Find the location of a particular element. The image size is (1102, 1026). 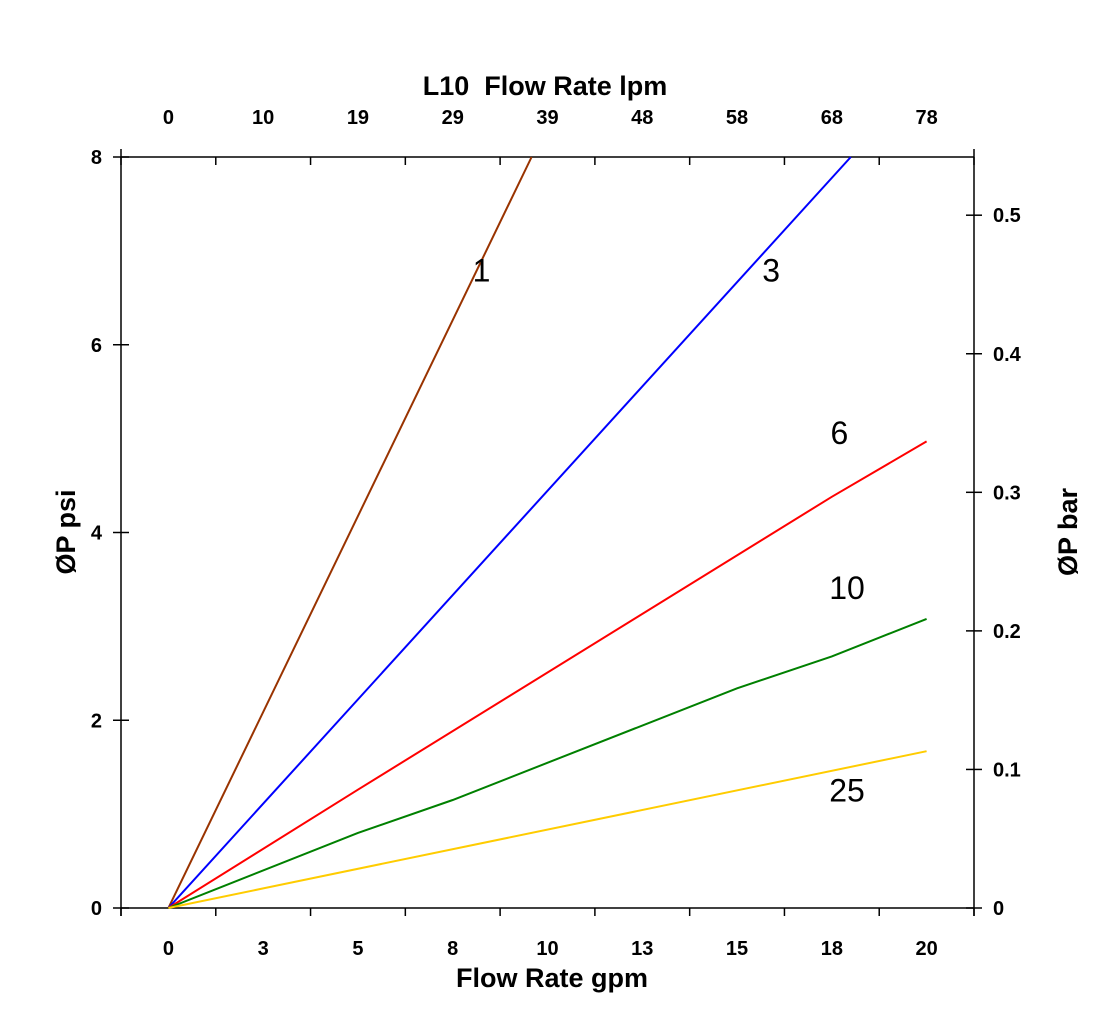

y2-tick-label: 0.5 is located at coordinates (1007, 216).